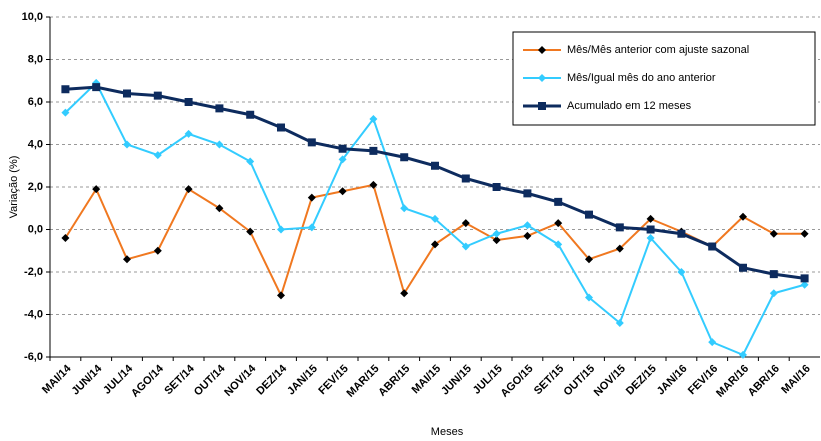 This screenshot has width=821, height=441. I want to click on x-tick-label: MAI/15, so click(427, 380).